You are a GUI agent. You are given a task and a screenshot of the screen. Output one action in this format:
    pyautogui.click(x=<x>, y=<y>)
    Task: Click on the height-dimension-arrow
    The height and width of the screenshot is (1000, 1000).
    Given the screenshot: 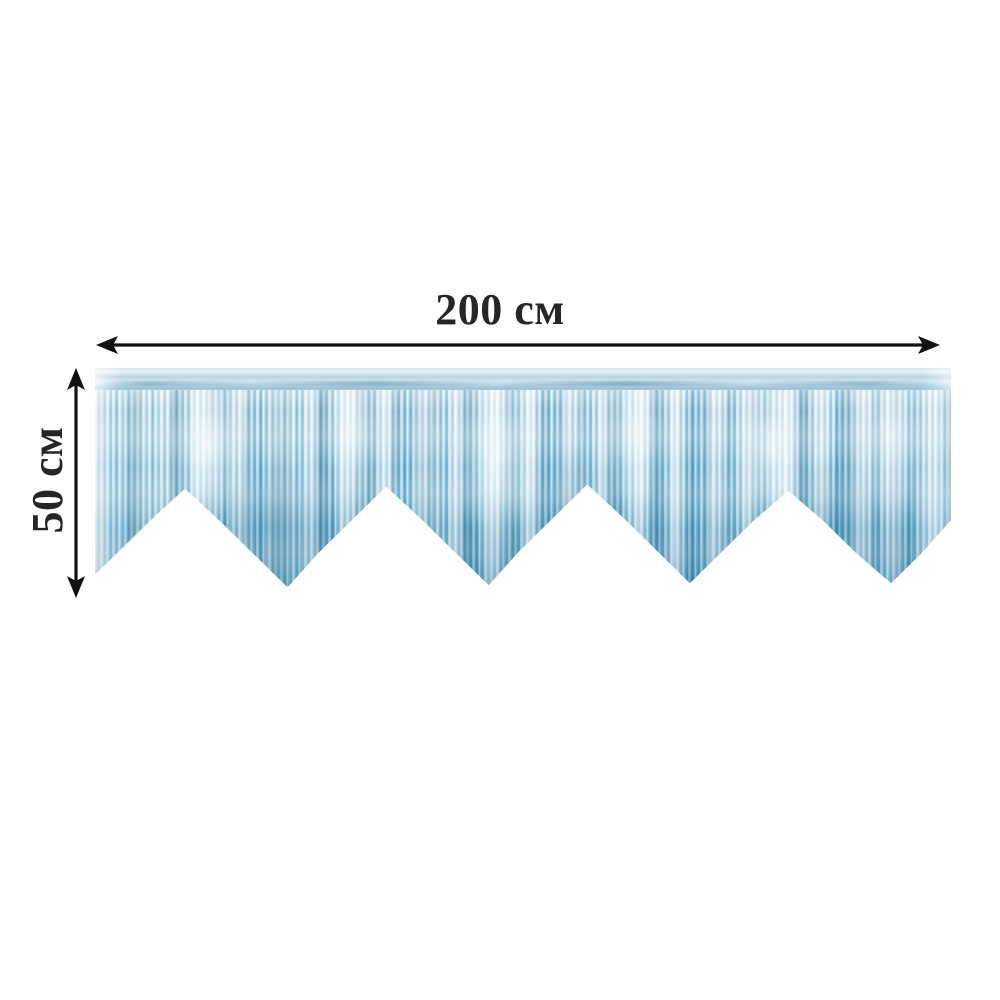 What is the action you would take?
    pyautogui.click(x=76, y=483)
    